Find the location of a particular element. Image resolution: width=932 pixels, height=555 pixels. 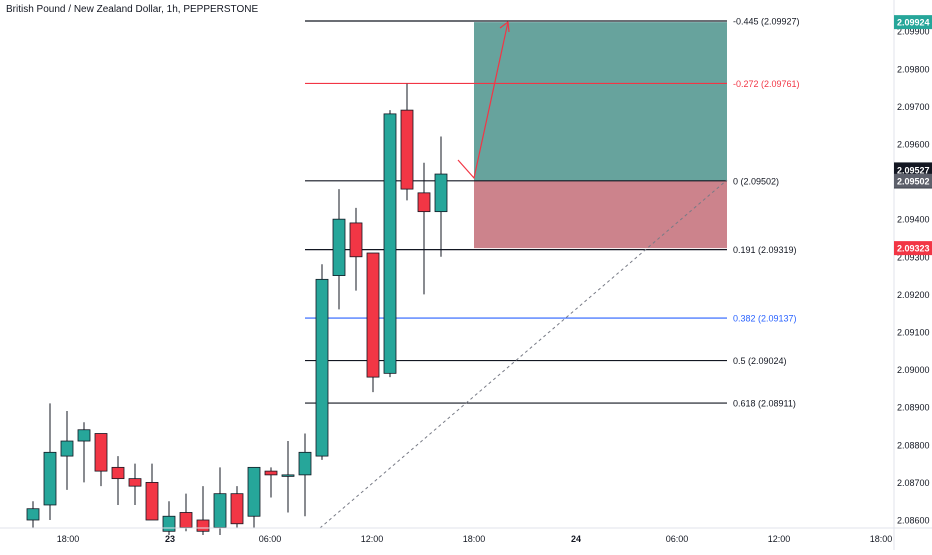

fib-level-label: 0.191 (2.09319) is located at coordinates (765, 250).